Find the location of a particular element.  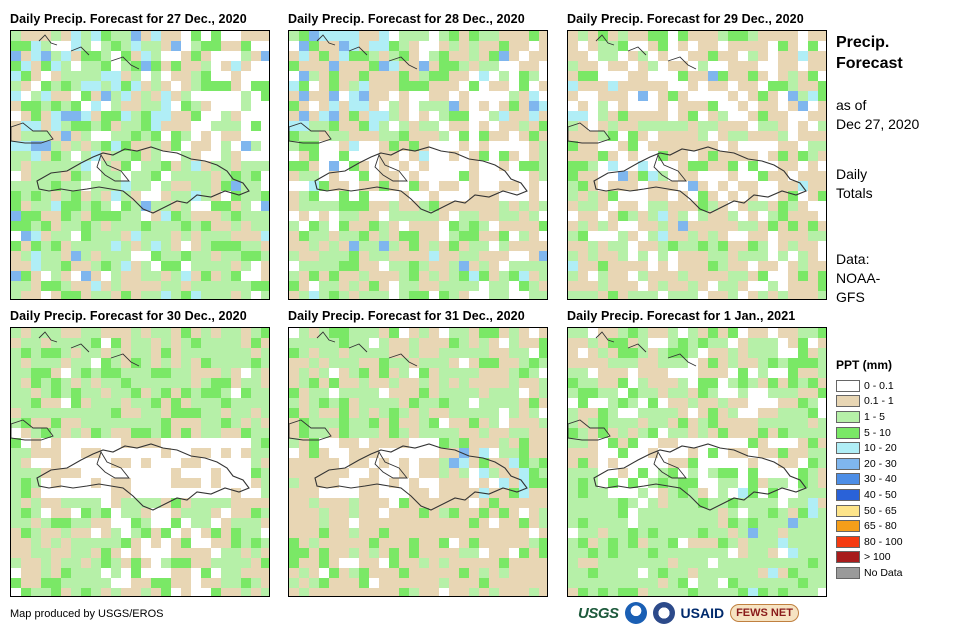

legend-row: 80 - 100 is located at coordinates (869, 542).